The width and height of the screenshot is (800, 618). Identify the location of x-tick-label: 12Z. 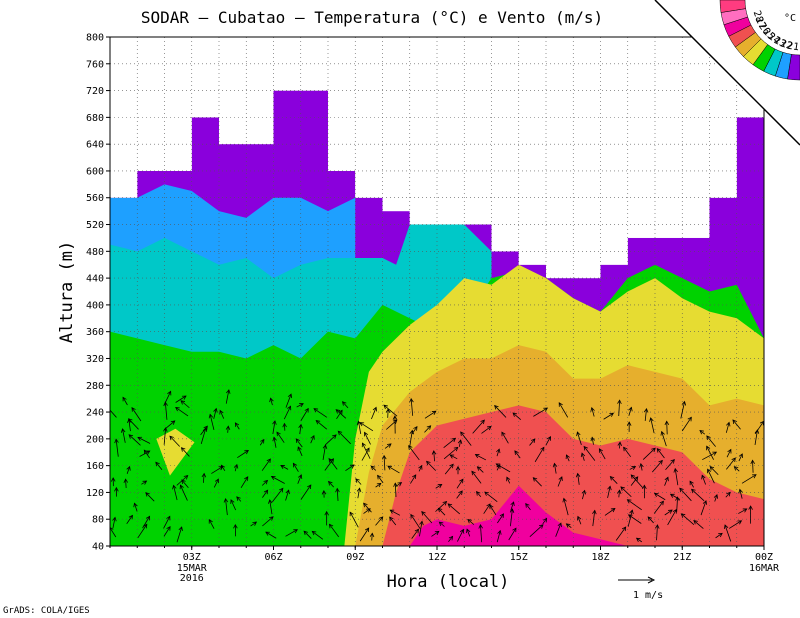
(437, 557).